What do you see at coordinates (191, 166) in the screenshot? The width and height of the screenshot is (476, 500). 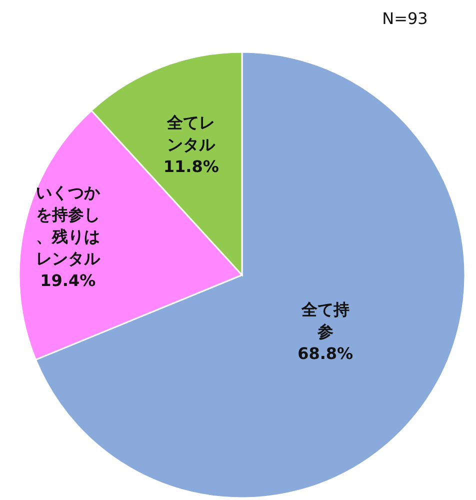 I see `data-label: 11.8%` at bounding box center [191, 166].